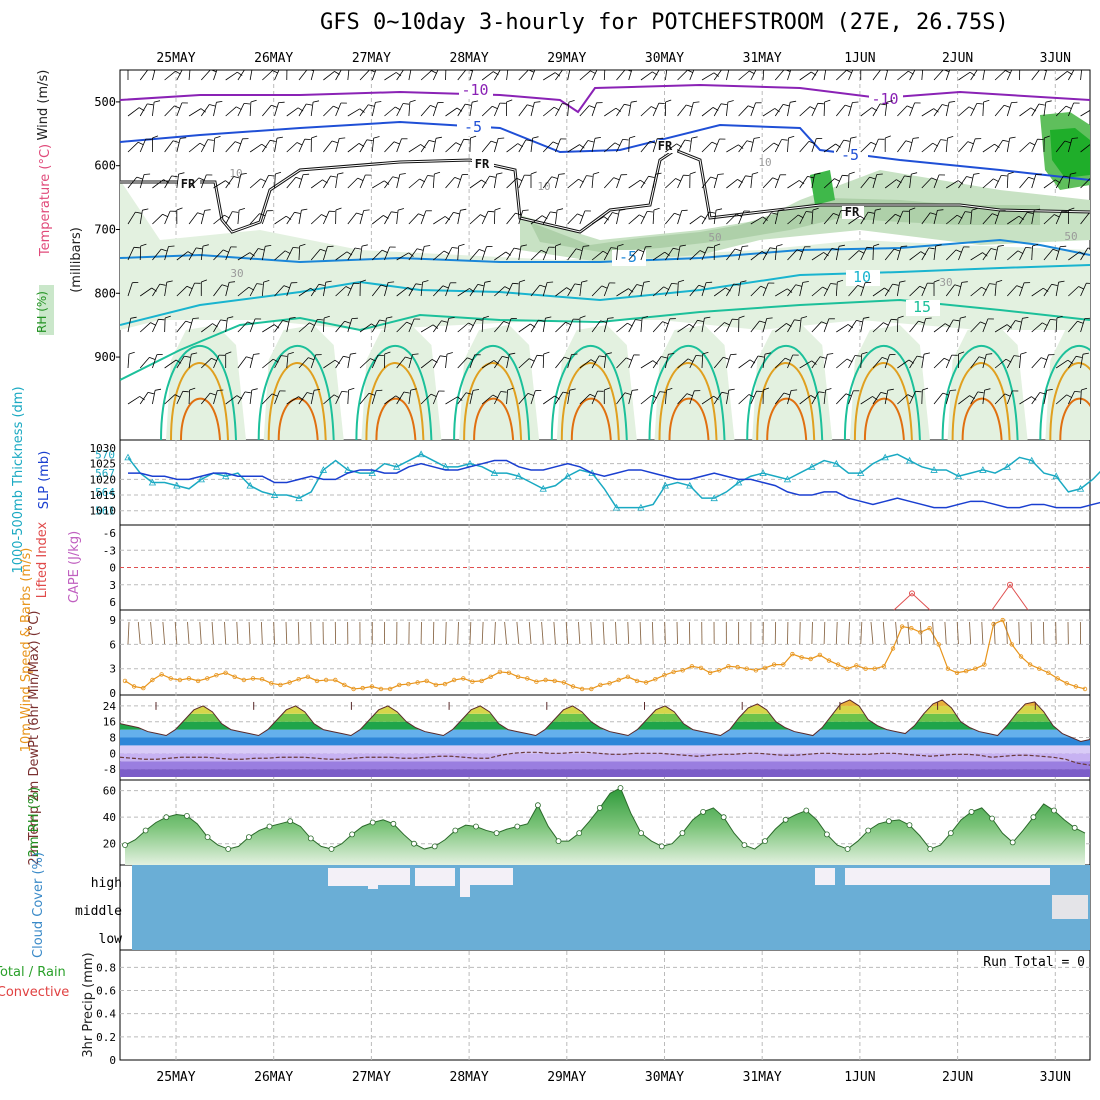 This screenshot has width=1100, height=1100. What do you see at coordinates (112, 620) in the screenshot?
I see `wind-tick-label: 9` at bounding box center [112, 620].